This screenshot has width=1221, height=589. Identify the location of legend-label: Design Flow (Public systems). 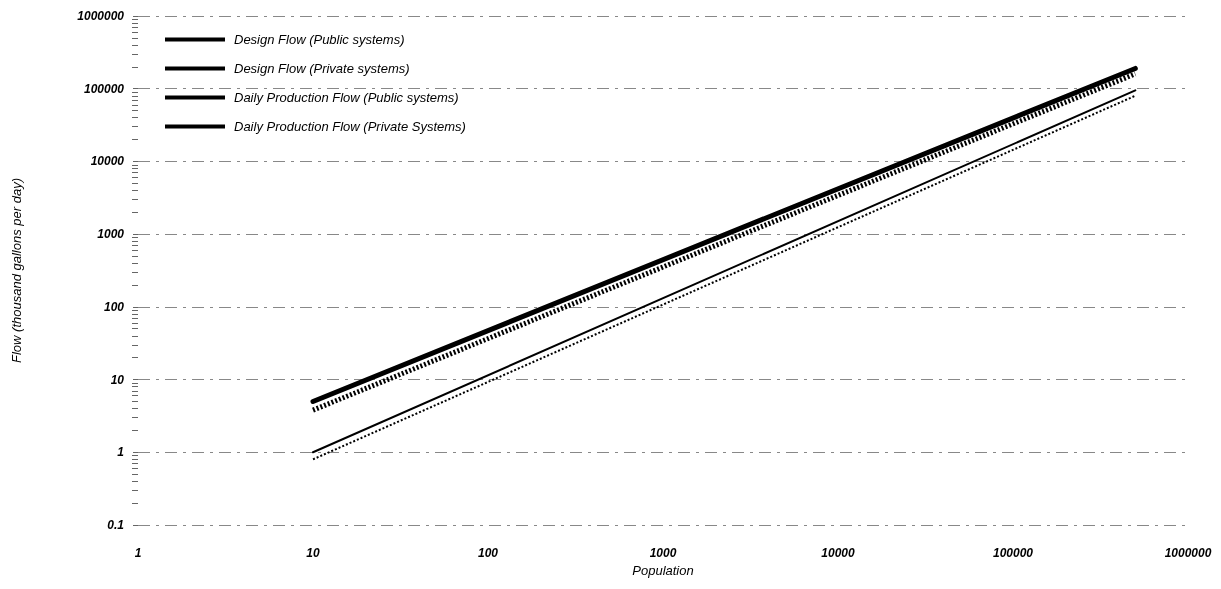
(319, 39).